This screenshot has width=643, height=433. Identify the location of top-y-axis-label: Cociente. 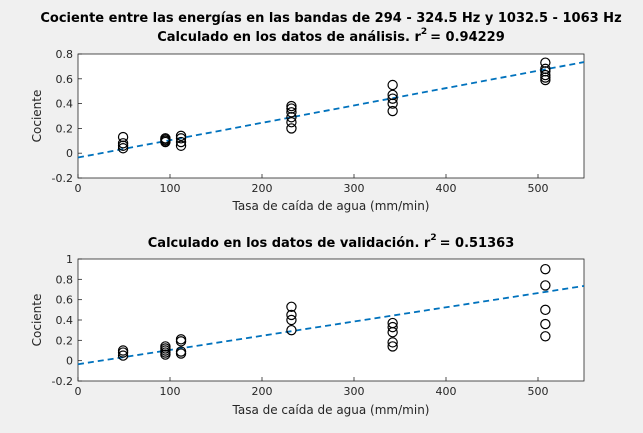
(37, 116).